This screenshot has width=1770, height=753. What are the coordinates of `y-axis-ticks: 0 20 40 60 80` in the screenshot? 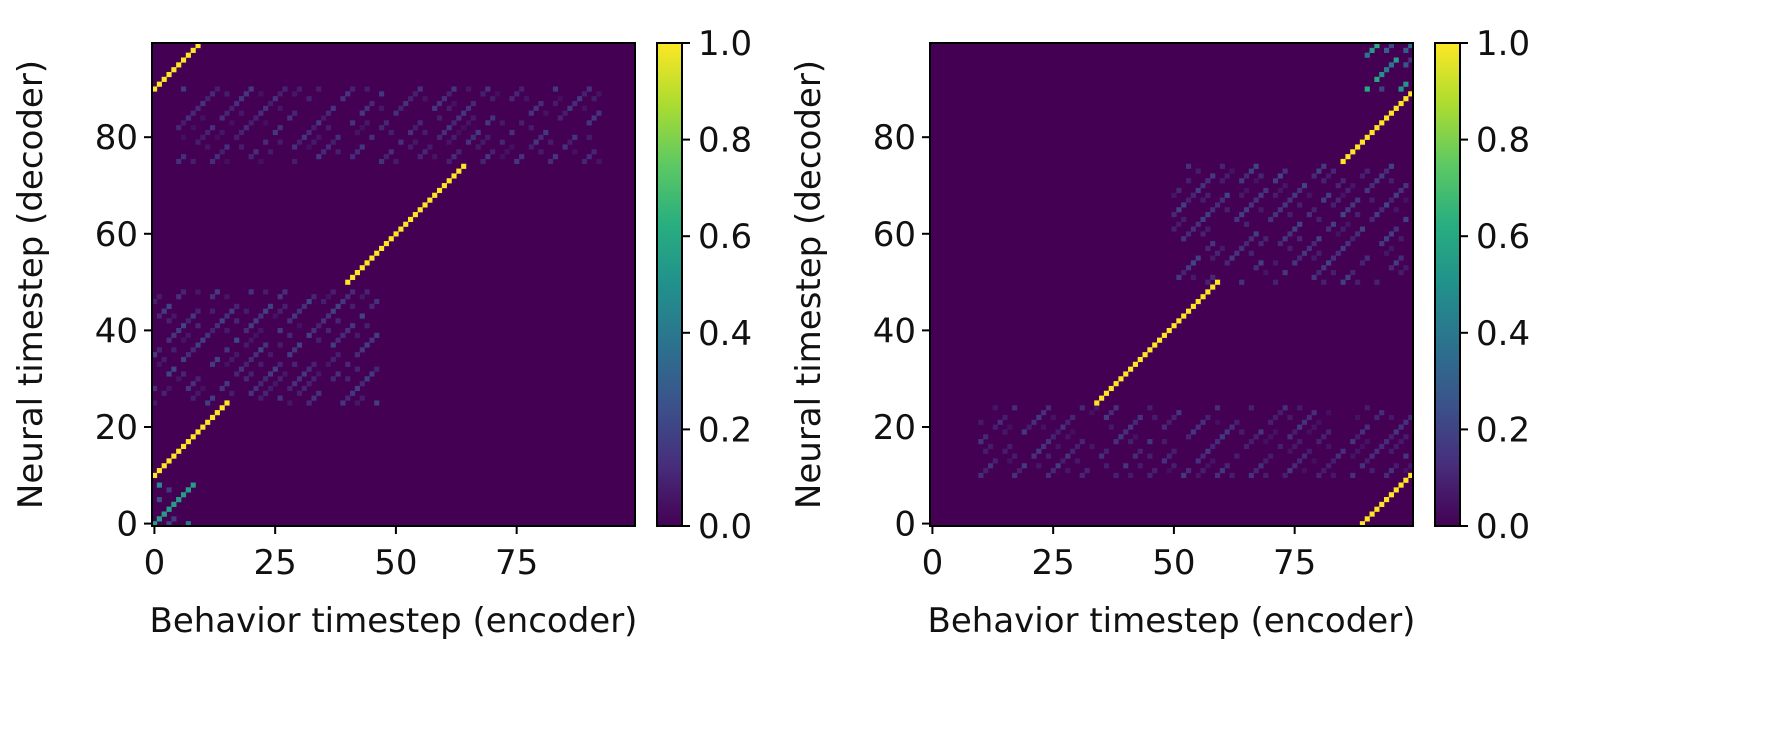 It's located at (901, 331).